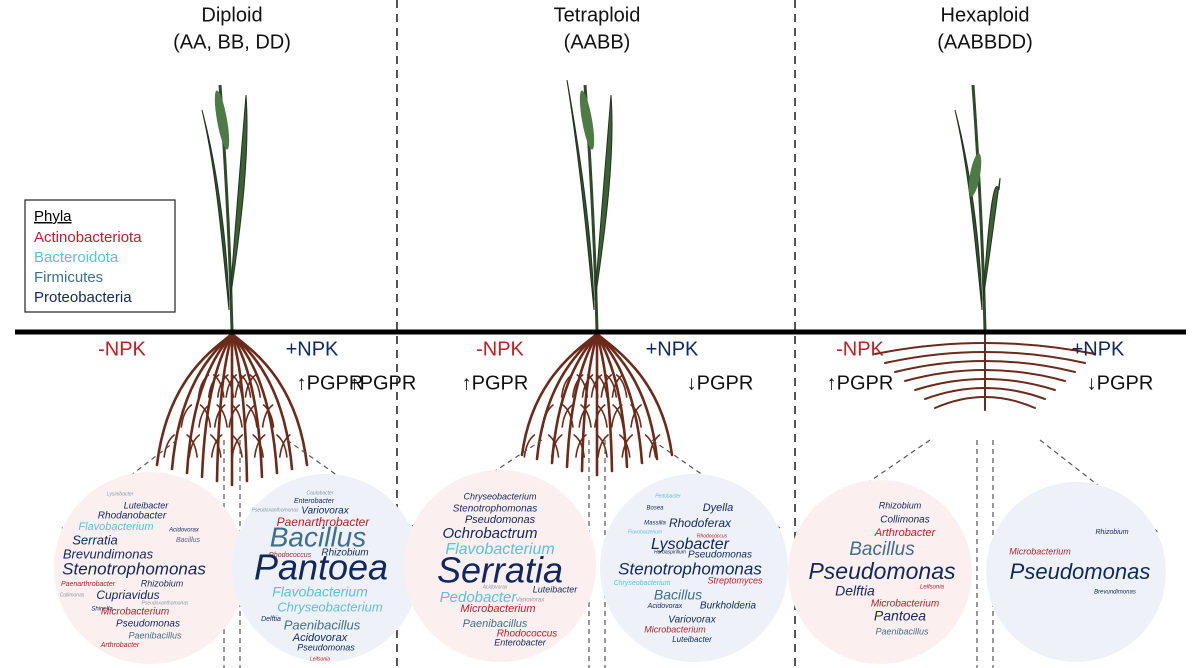 Image resolution: width=1200 pixels, height=668 pixels. I want to click on plant, so click(224, 207).